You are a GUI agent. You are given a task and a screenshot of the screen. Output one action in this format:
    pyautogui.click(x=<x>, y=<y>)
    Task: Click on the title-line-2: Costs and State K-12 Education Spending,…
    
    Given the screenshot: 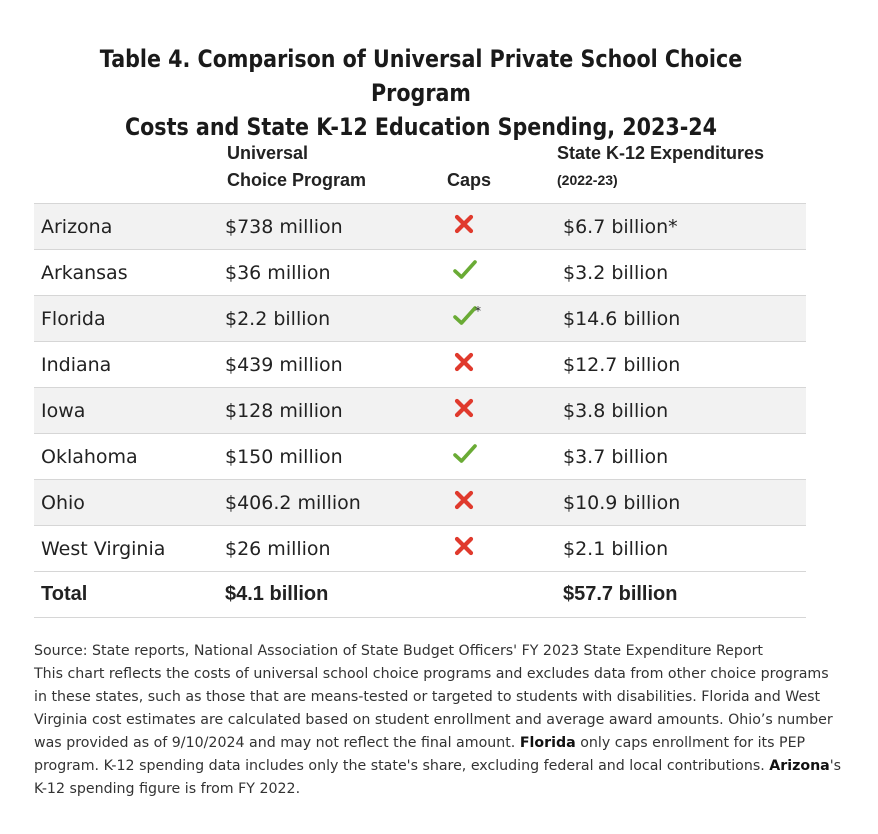 What is the action you would take?
    pyautogui.click(x=421, y=127)
    